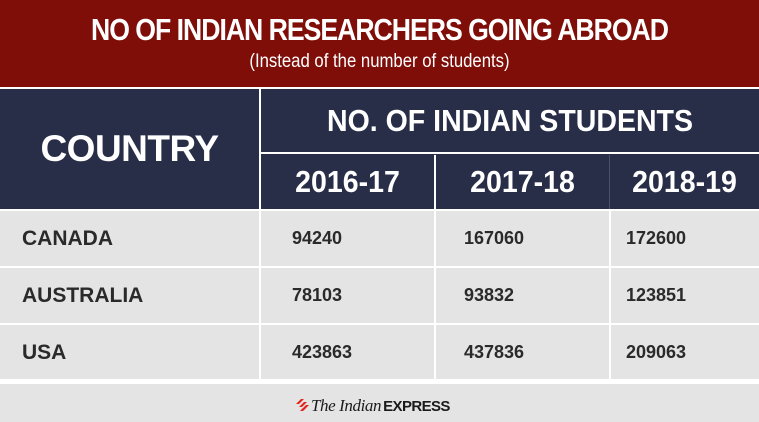 This screenshot has height=422, width=759. I want to click on value-cell: 123851, so click(656, 295).